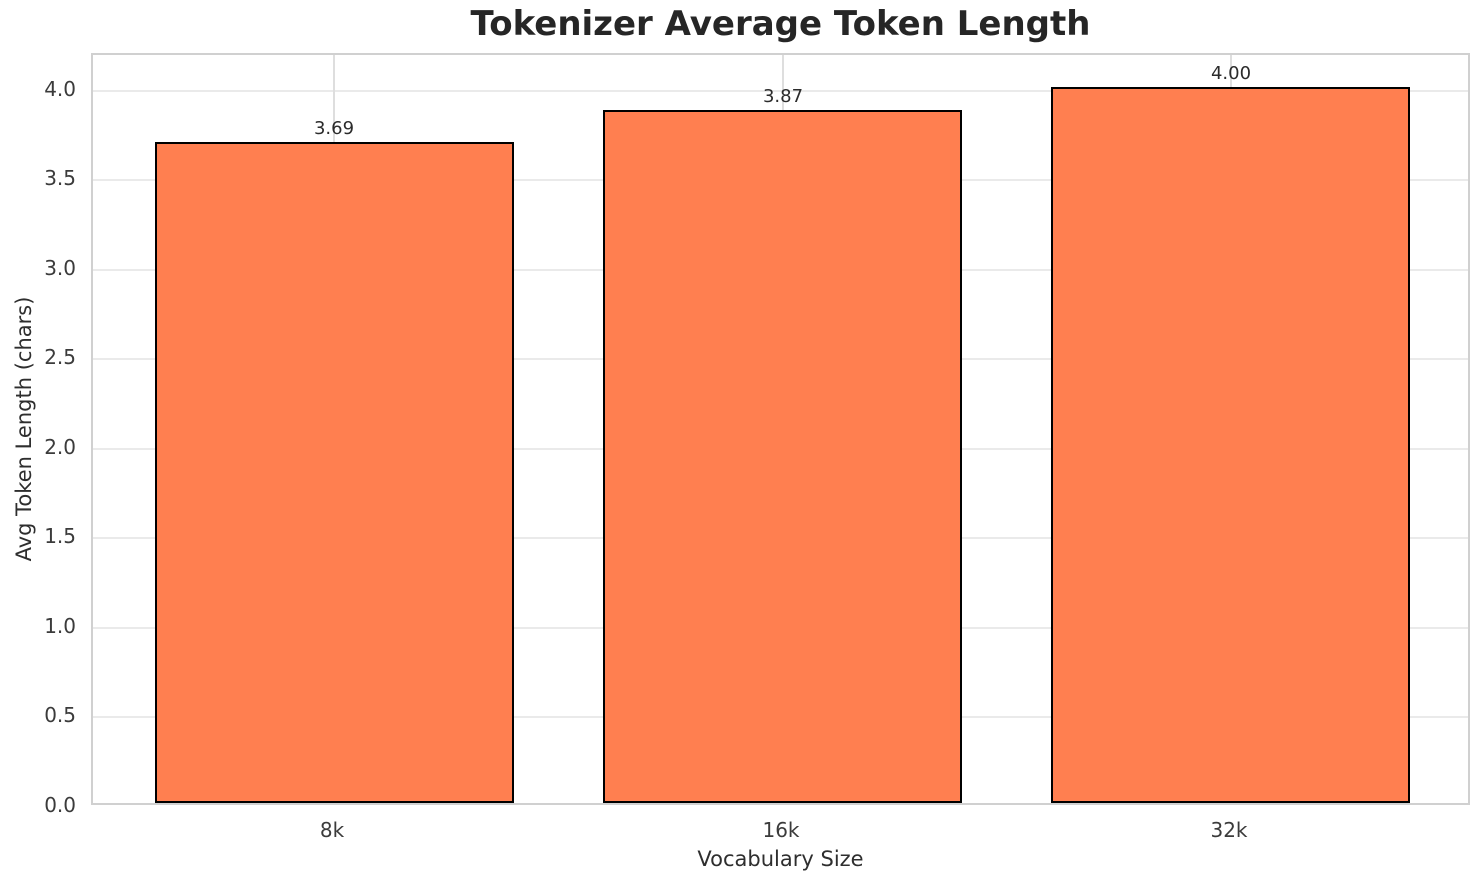  Describe the element at coordinates (60, 536) in the screenshot. I see `y-tick-label: 1.5` at that location.